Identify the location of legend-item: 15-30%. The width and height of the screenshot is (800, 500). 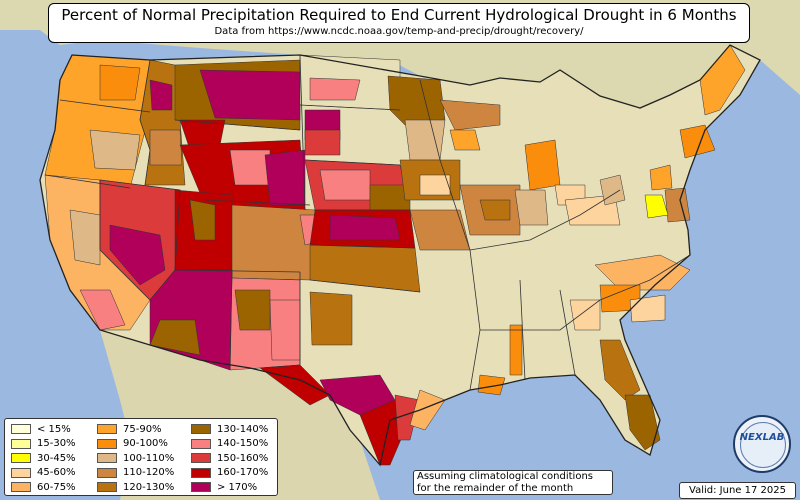
(43, 444).